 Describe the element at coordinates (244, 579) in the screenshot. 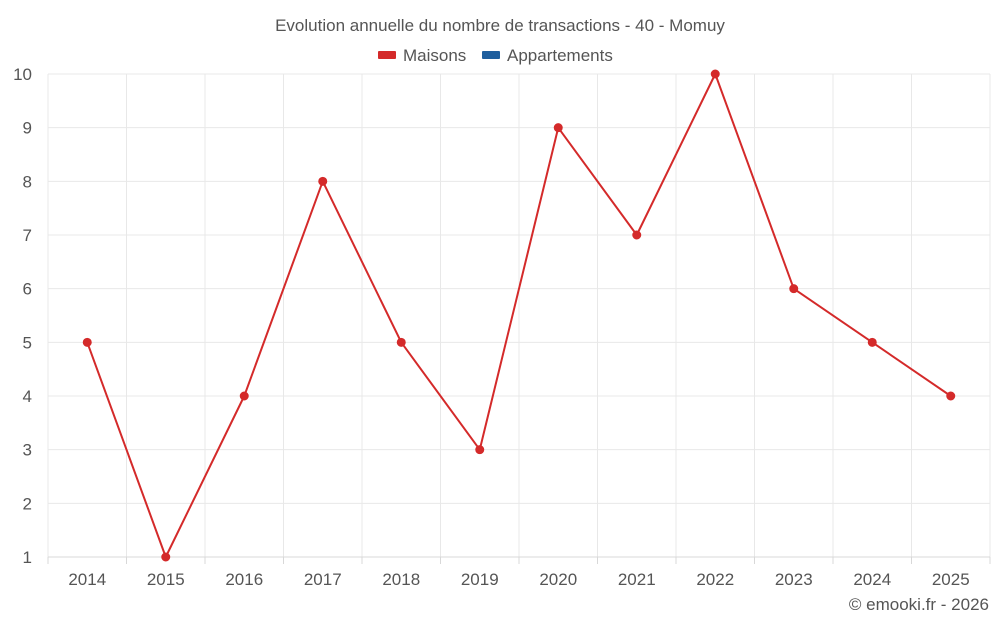

I see `x-tick-label: 2016` at that location.